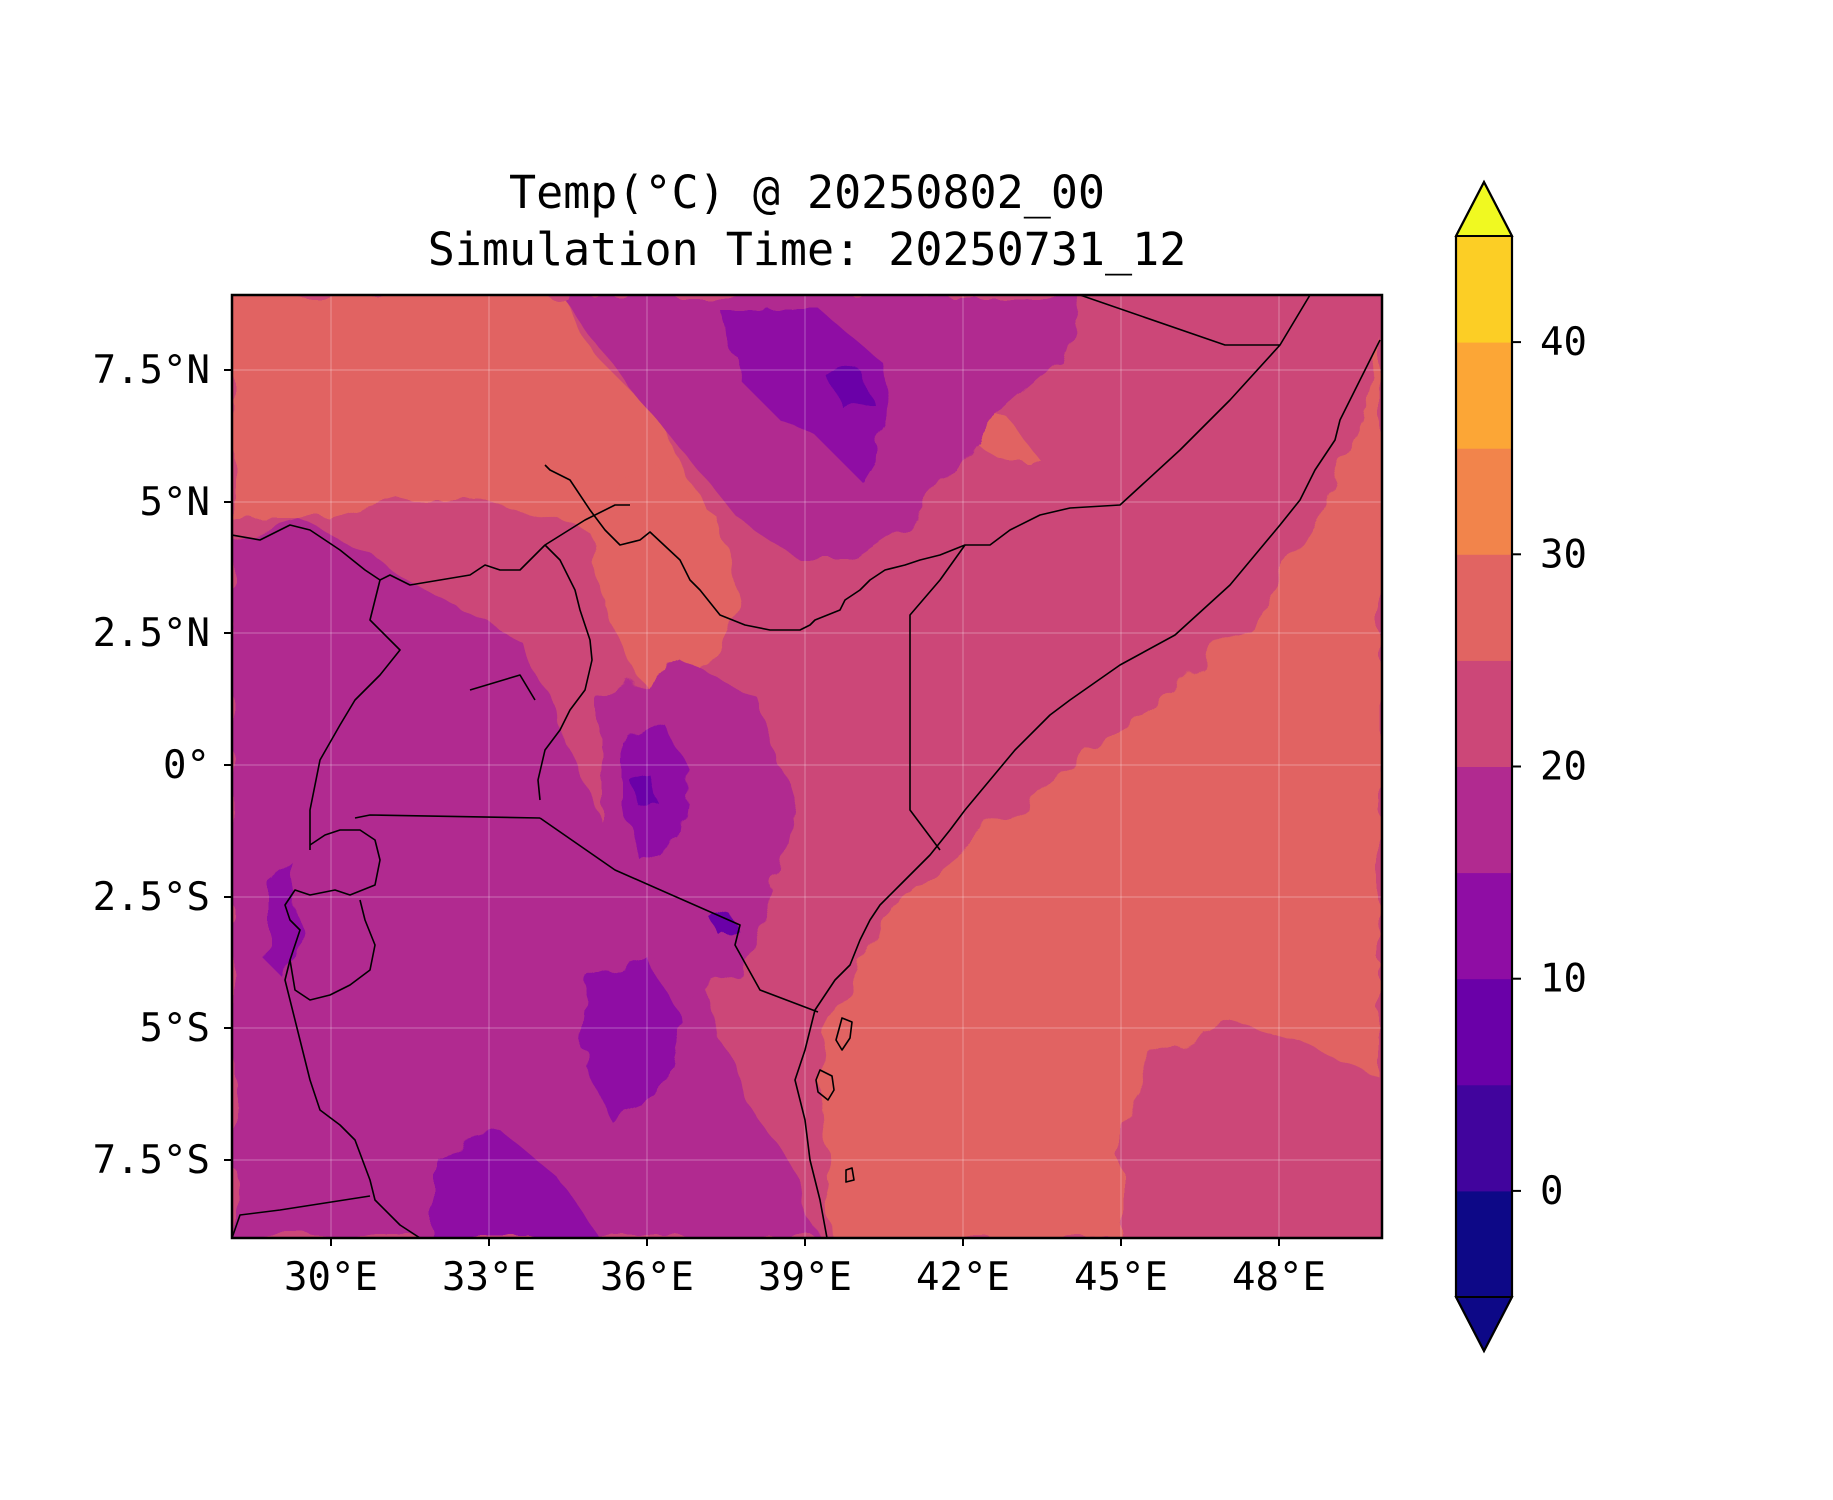 The image size is (1833, 1500). Describe the element at coordinates (937, 697) in the screenshot. I see `border-kenya-somalia` at that location.